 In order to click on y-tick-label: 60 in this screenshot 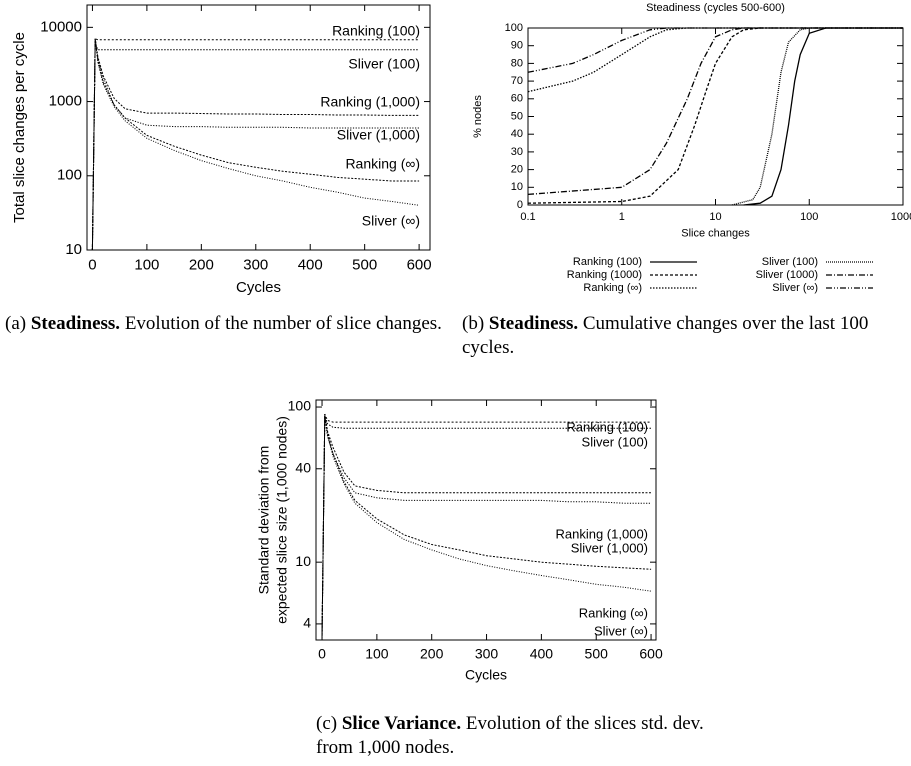, I will do `click(517, 99)`.